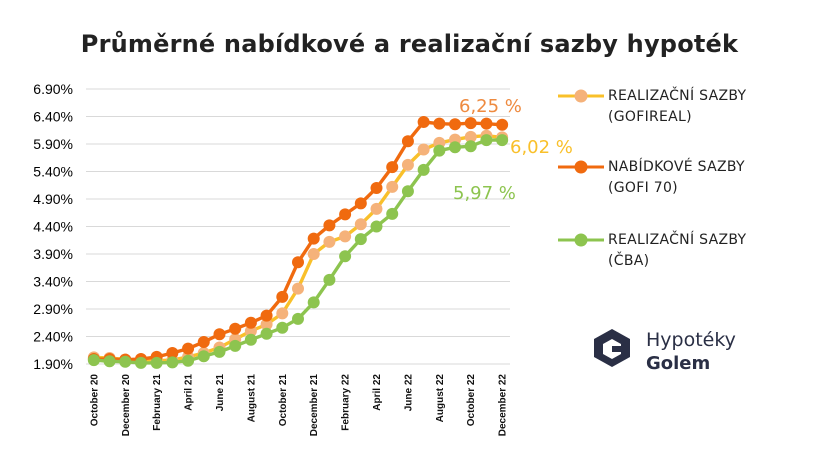 The height and width of the screenshot is (467, 819). I want to click on end-labels: 6,02 % 6,25 % 5,97 %, so click(513, 150).